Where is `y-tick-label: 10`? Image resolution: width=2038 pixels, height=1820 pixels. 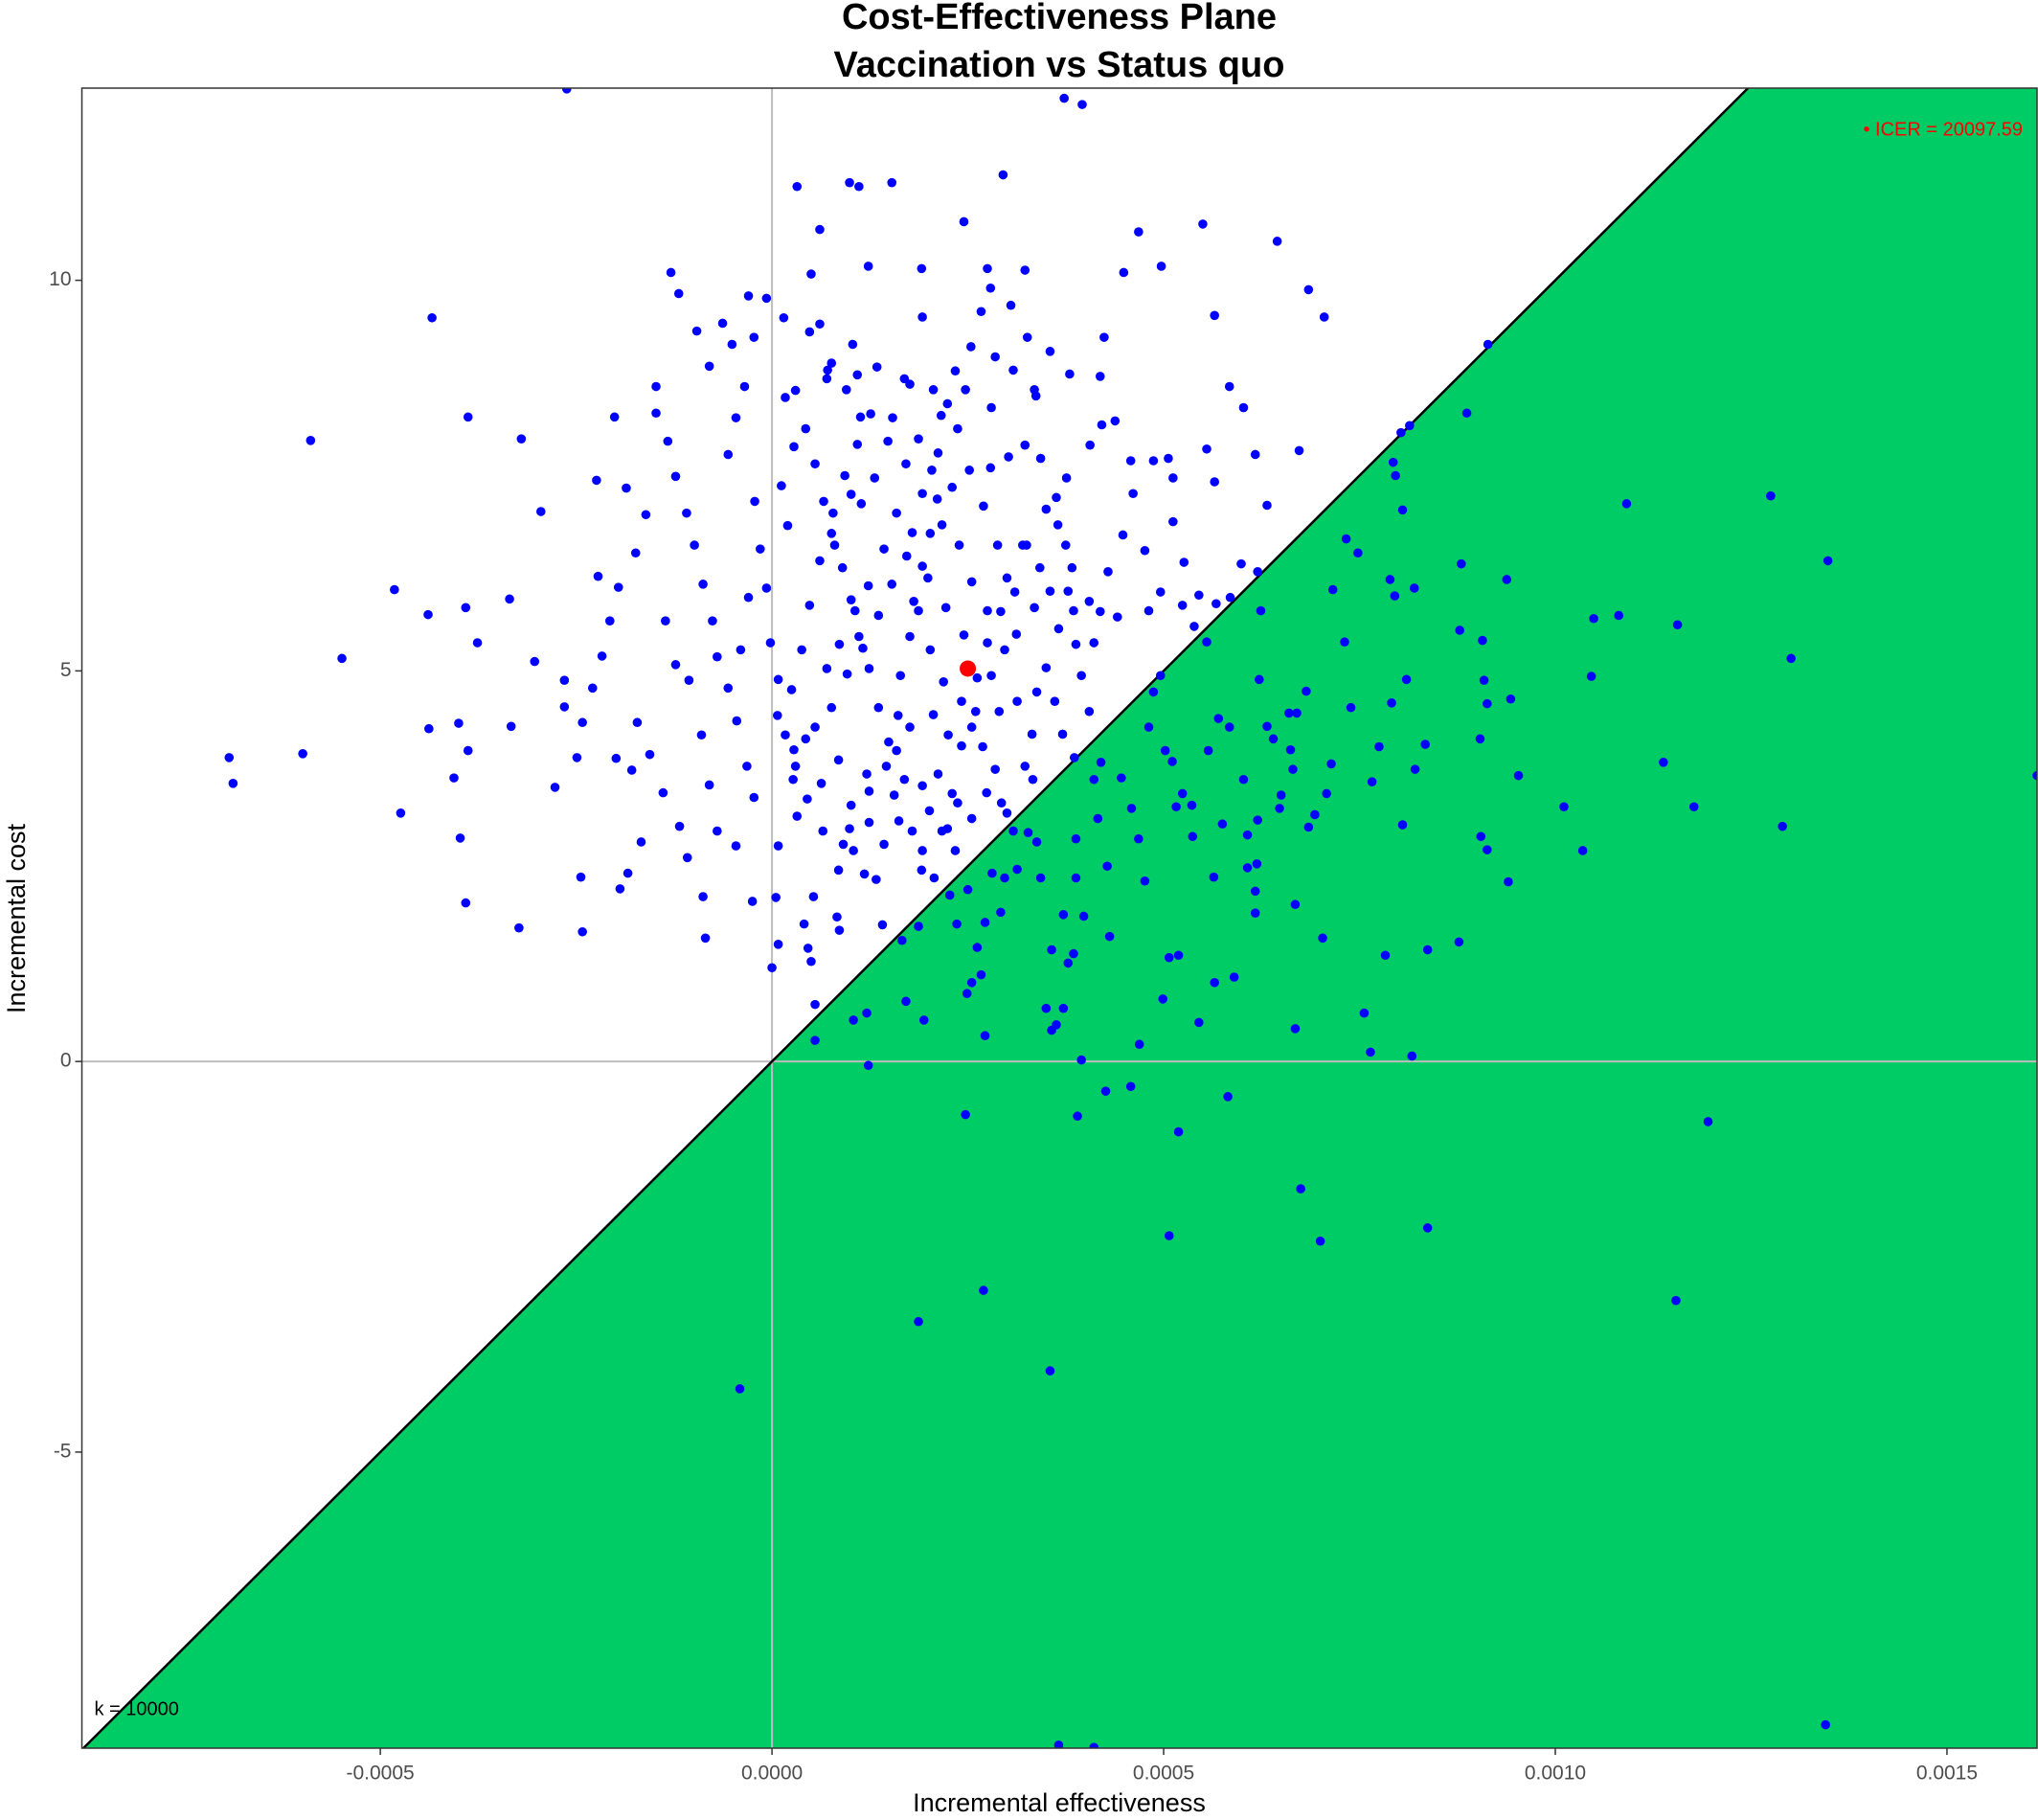
y-tick-label: 10 is located at coordinates (60, 279).